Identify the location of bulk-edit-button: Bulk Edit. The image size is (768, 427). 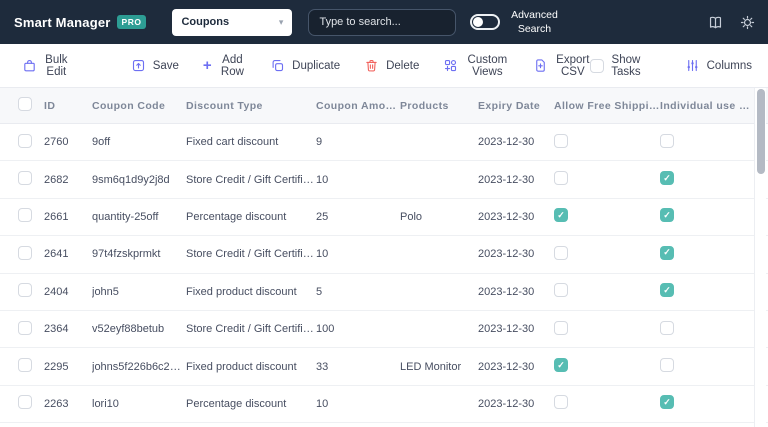
(45, 66).